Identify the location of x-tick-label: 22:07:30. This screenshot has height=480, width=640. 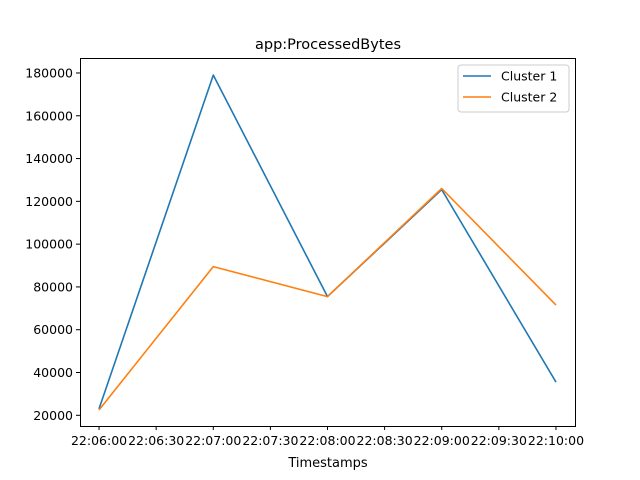
(270, 440).